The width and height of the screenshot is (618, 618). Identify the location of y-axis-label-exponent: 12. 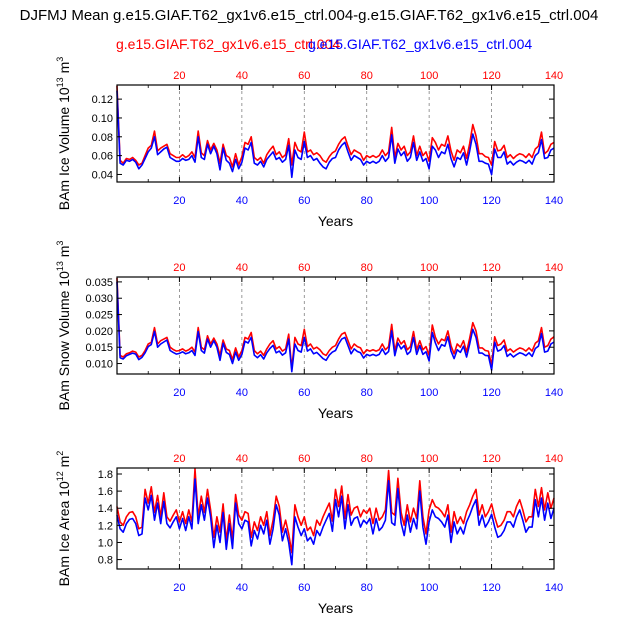
(60, 476).